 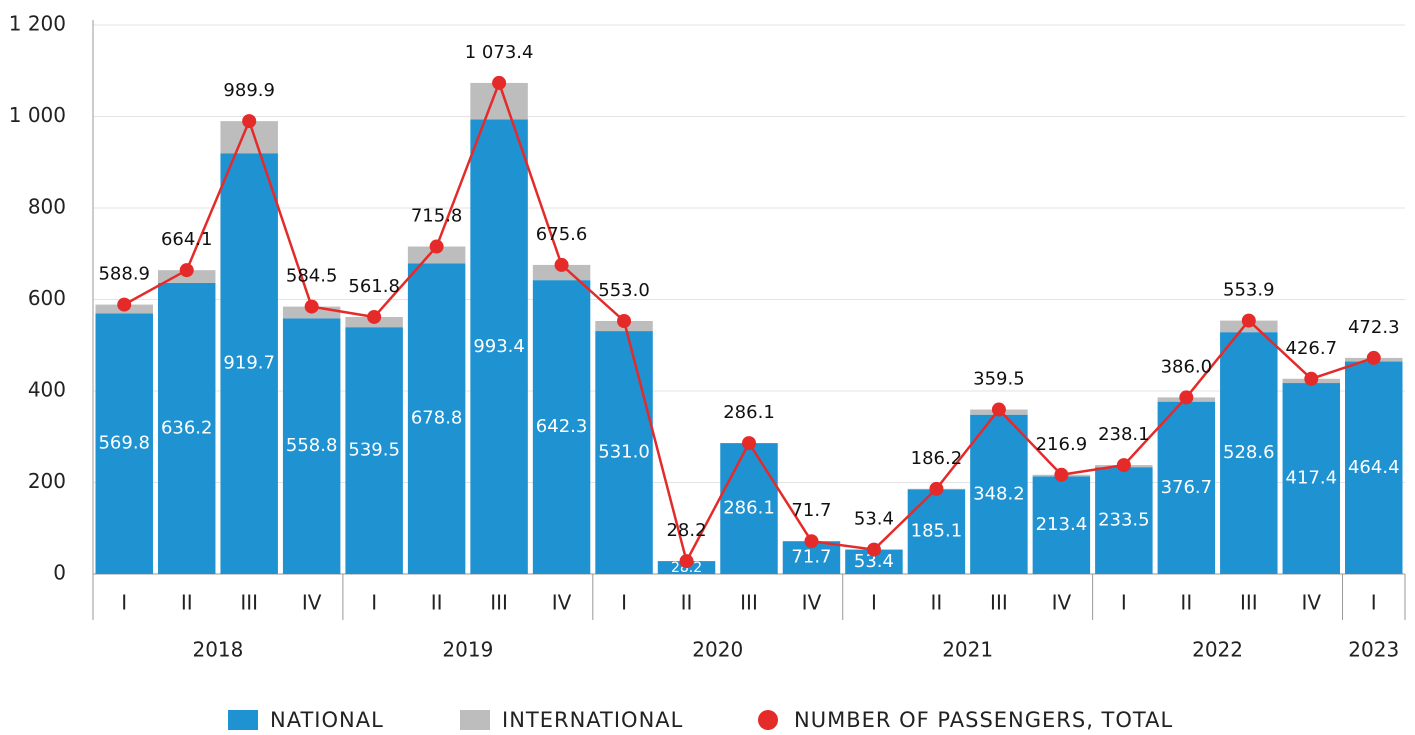 What do you see at coordinates (686, 530) in the screenshot?
I see `total-value-label: 28.2` at bounding box center [686, 530].